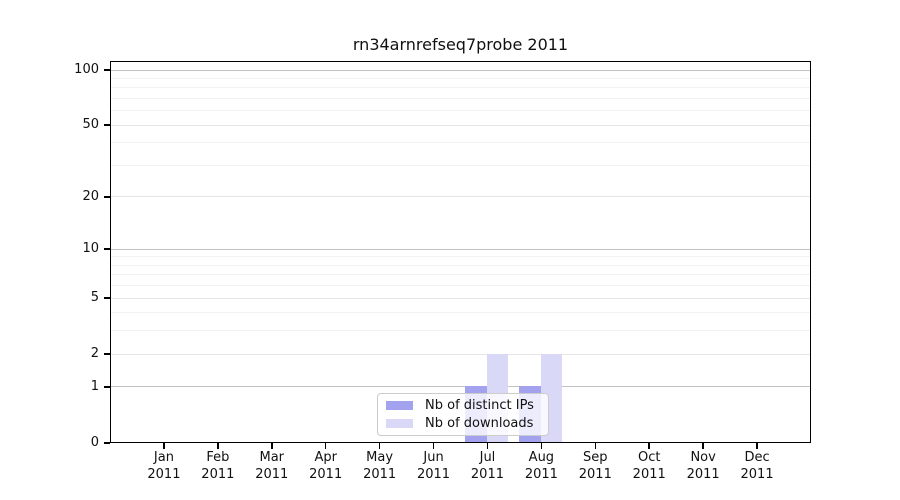 This screenshot has height=500, width=900. Describe the element at coordinates (218, 457) in the screenshot. I see `month-label: Feb` at that location.